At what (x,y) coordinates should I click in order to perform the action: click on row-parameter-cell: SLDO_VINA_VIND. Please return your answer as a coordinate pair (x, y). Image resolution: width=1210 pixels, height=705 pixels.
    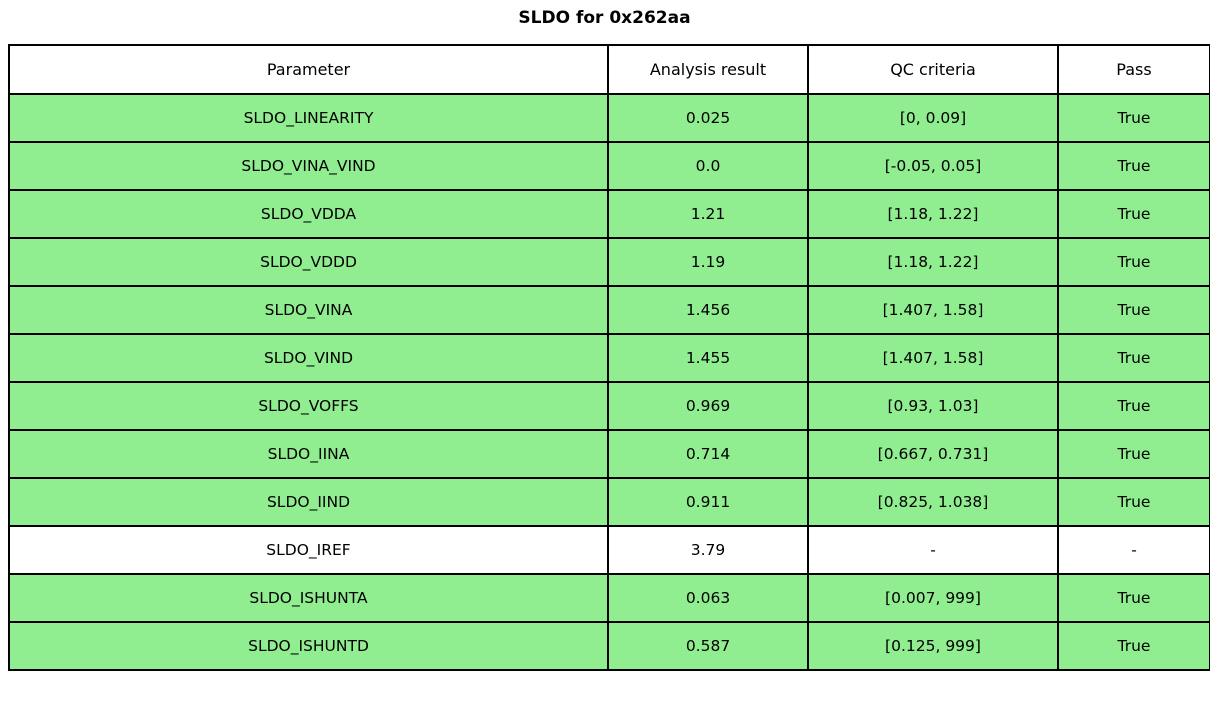
    Looking at the image, I should click on (308, 166).